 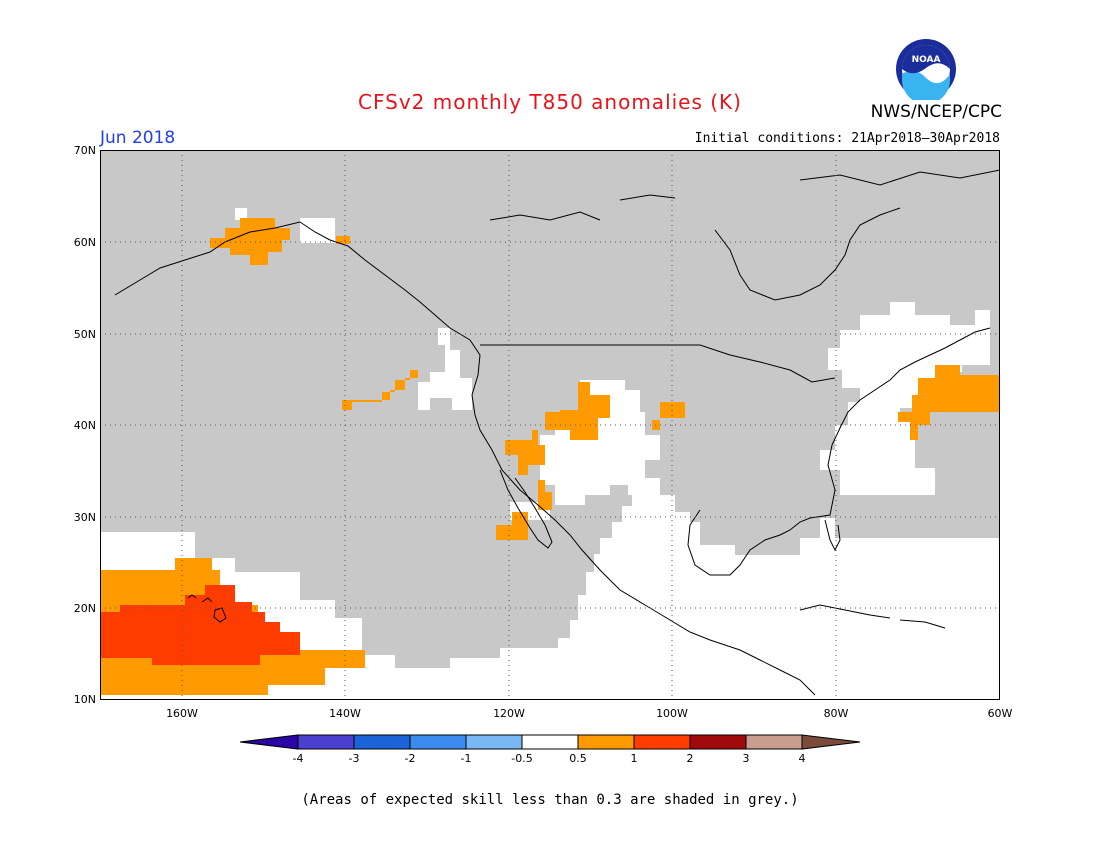 I want to click on forecast-month: Jun 2018, so click(x=138, y=138).